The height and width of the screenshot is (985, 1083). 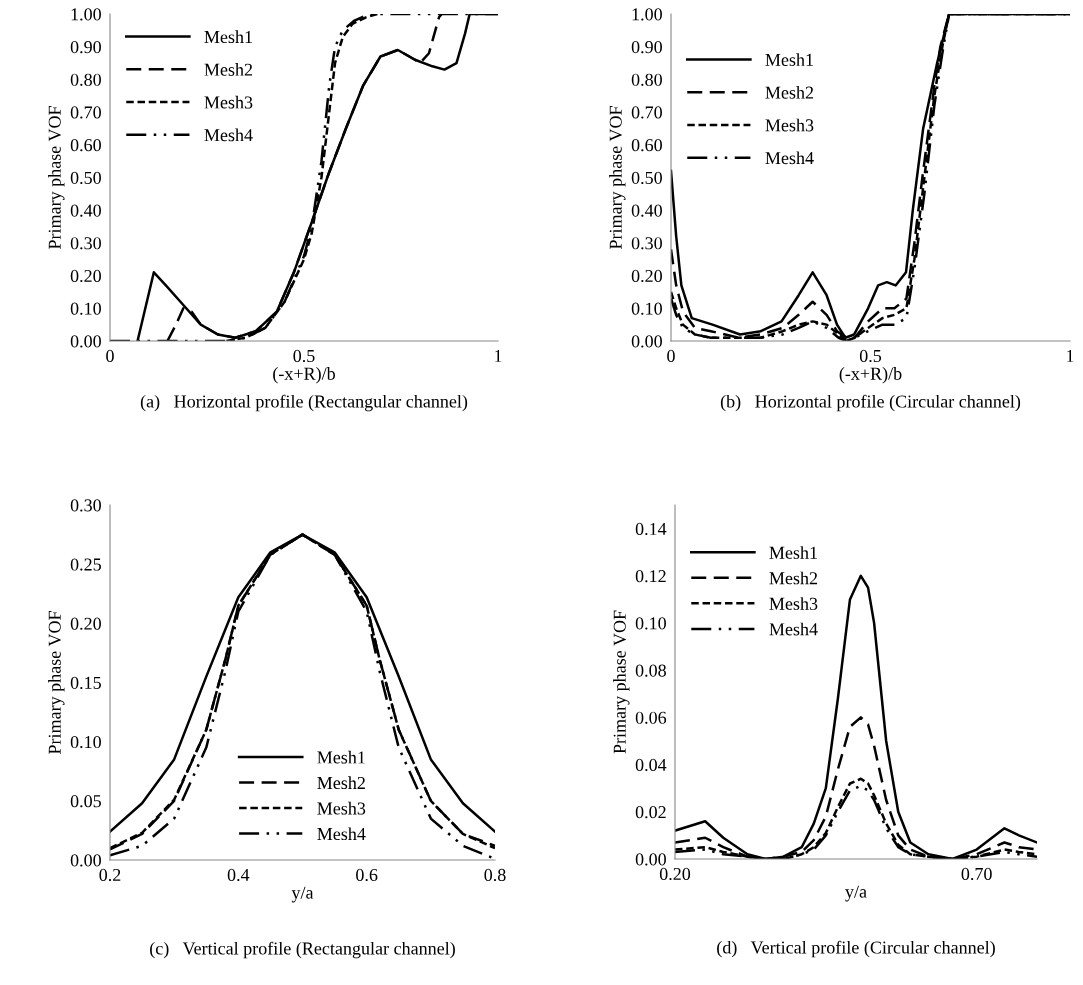 What do you see at coordinates (651, 765) in the screenshot?
I see `y-tick-label: 0.04` at bounding box center [651, 765].